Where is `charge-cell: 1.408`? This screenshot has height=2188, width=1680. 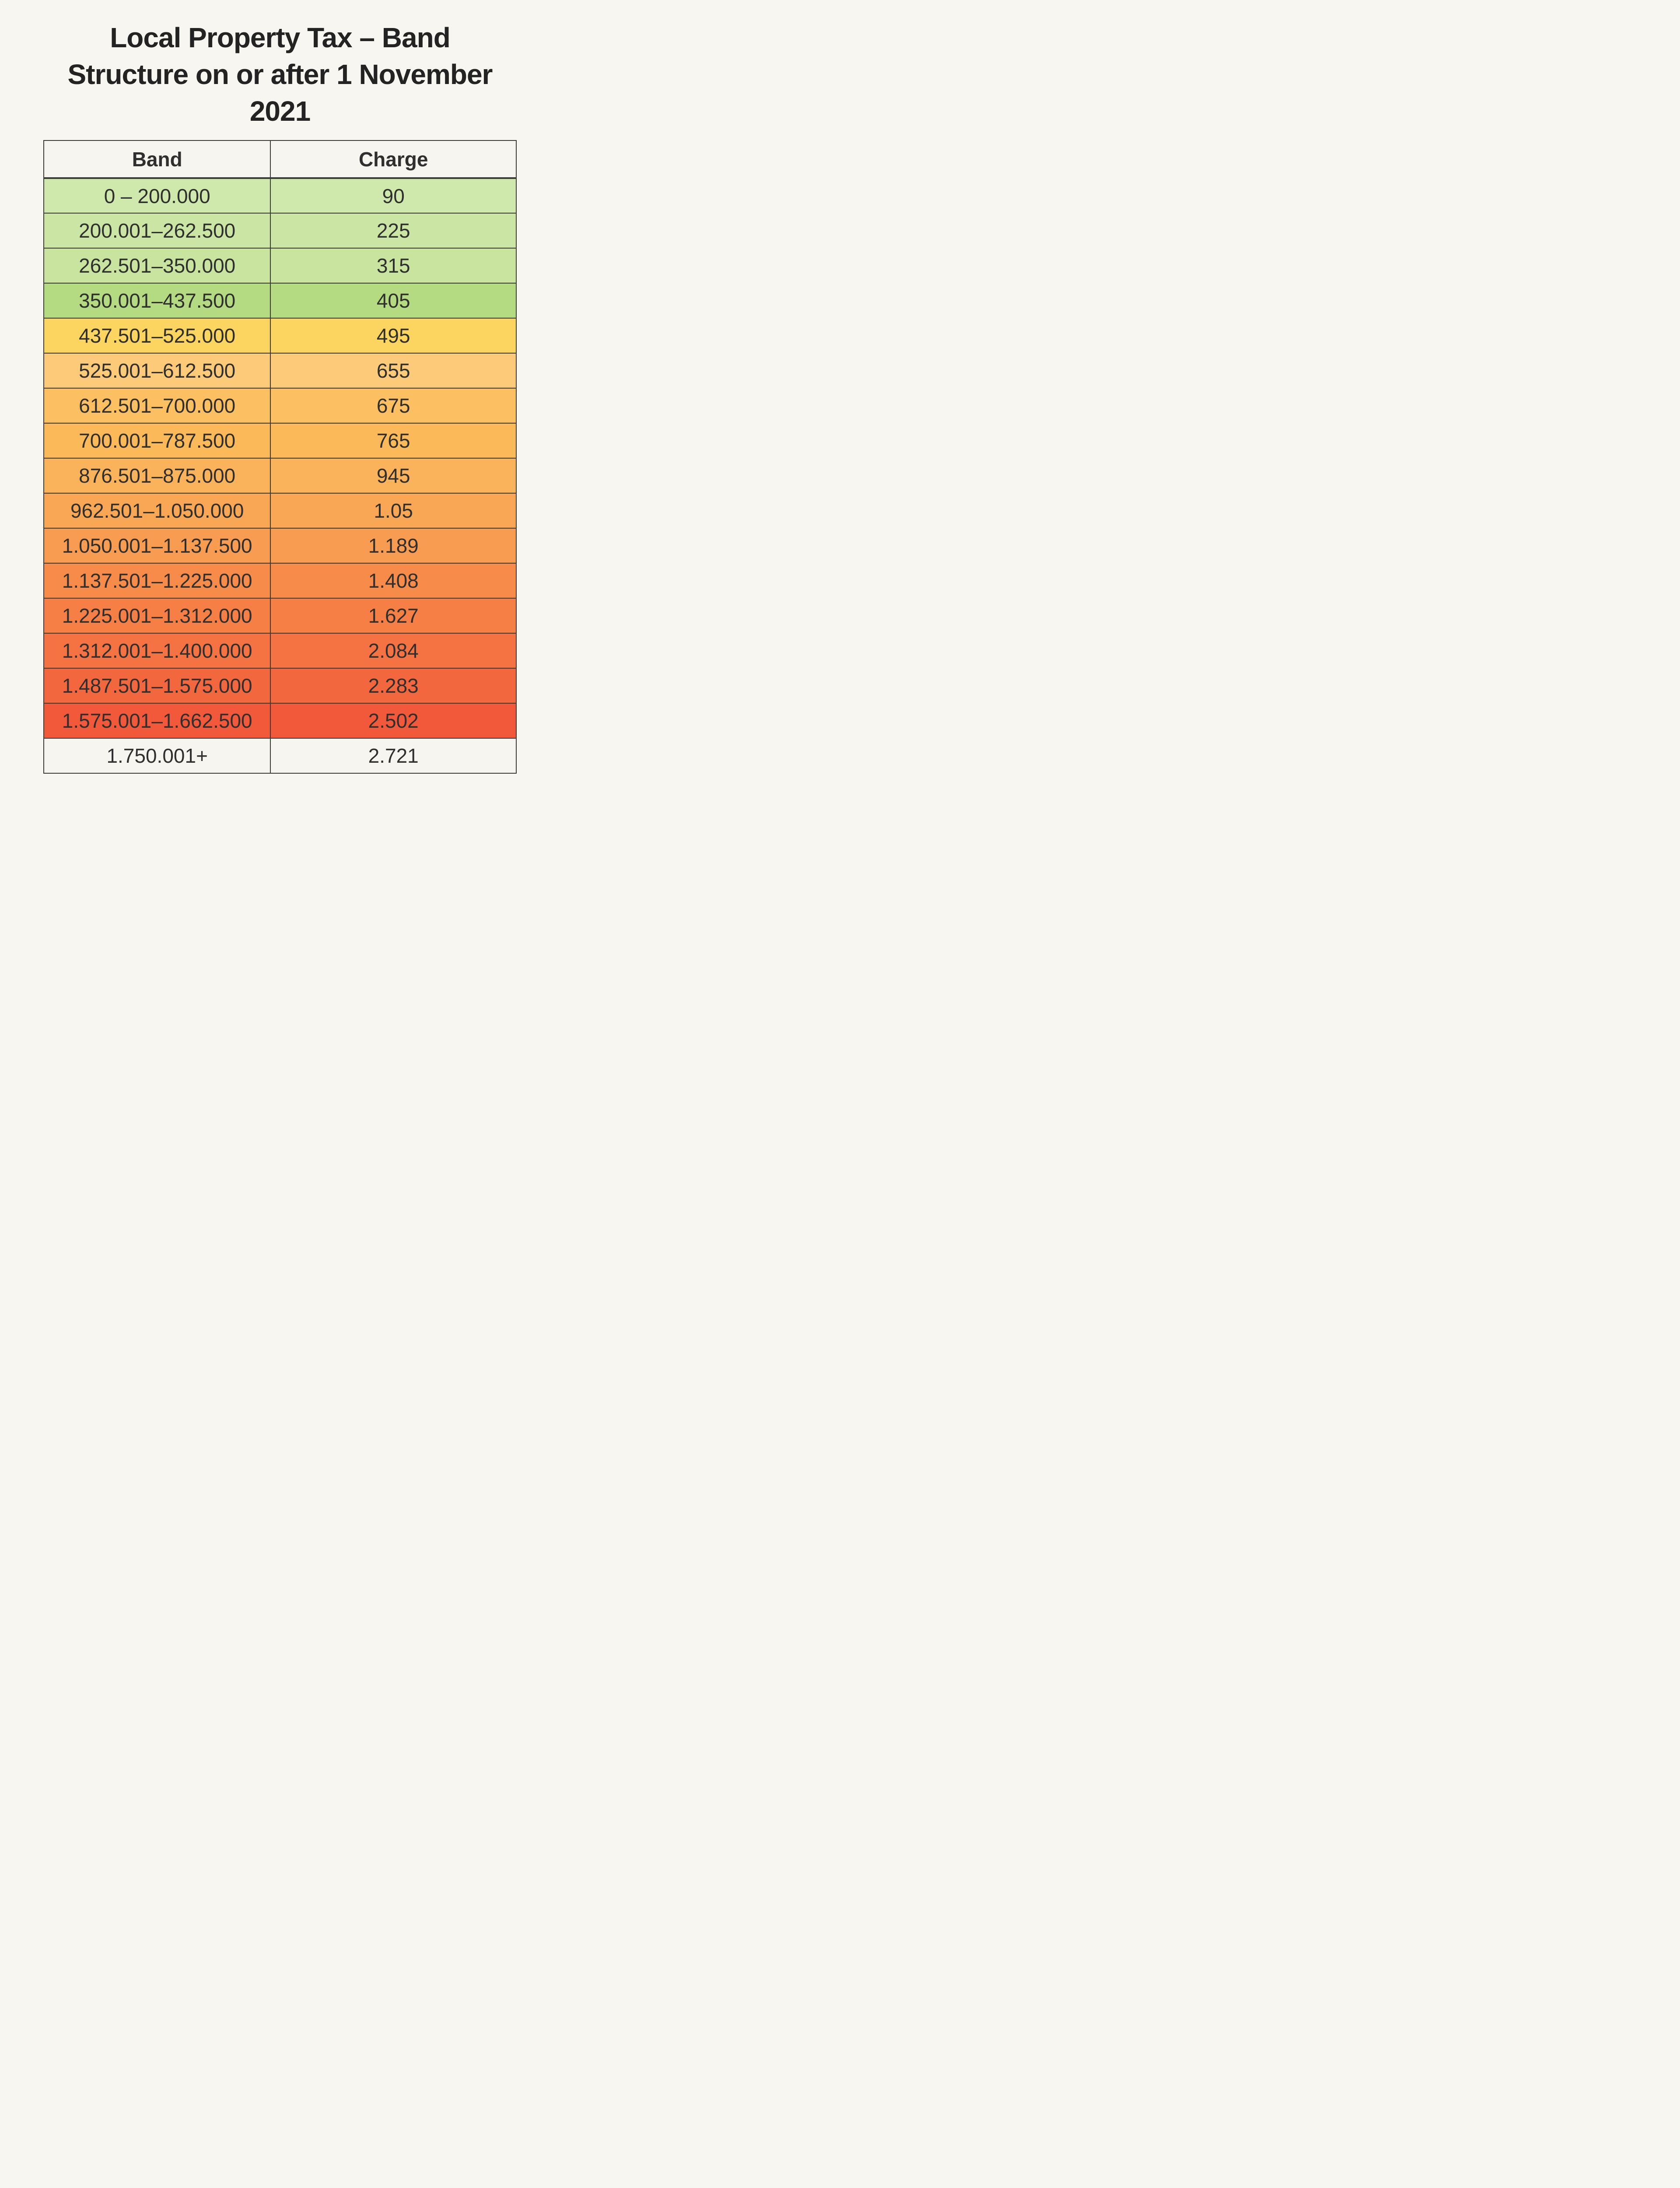 charge-cell: 1.408 is located at coordinates (393, 581).